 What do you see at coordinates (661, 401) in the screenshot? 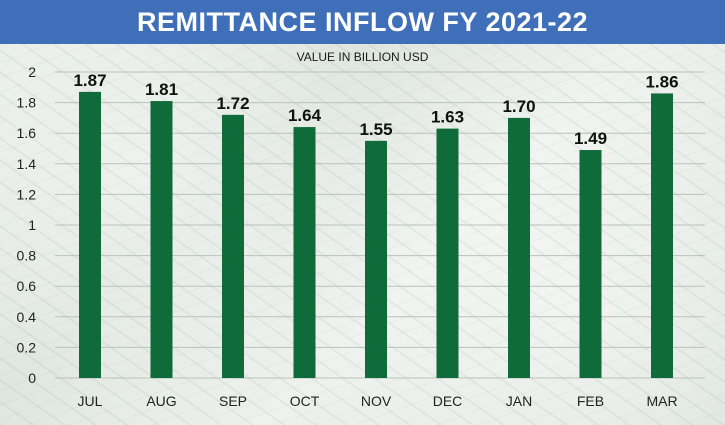
I see `x-tick-label: MAR` at bounding box center [661, 401].